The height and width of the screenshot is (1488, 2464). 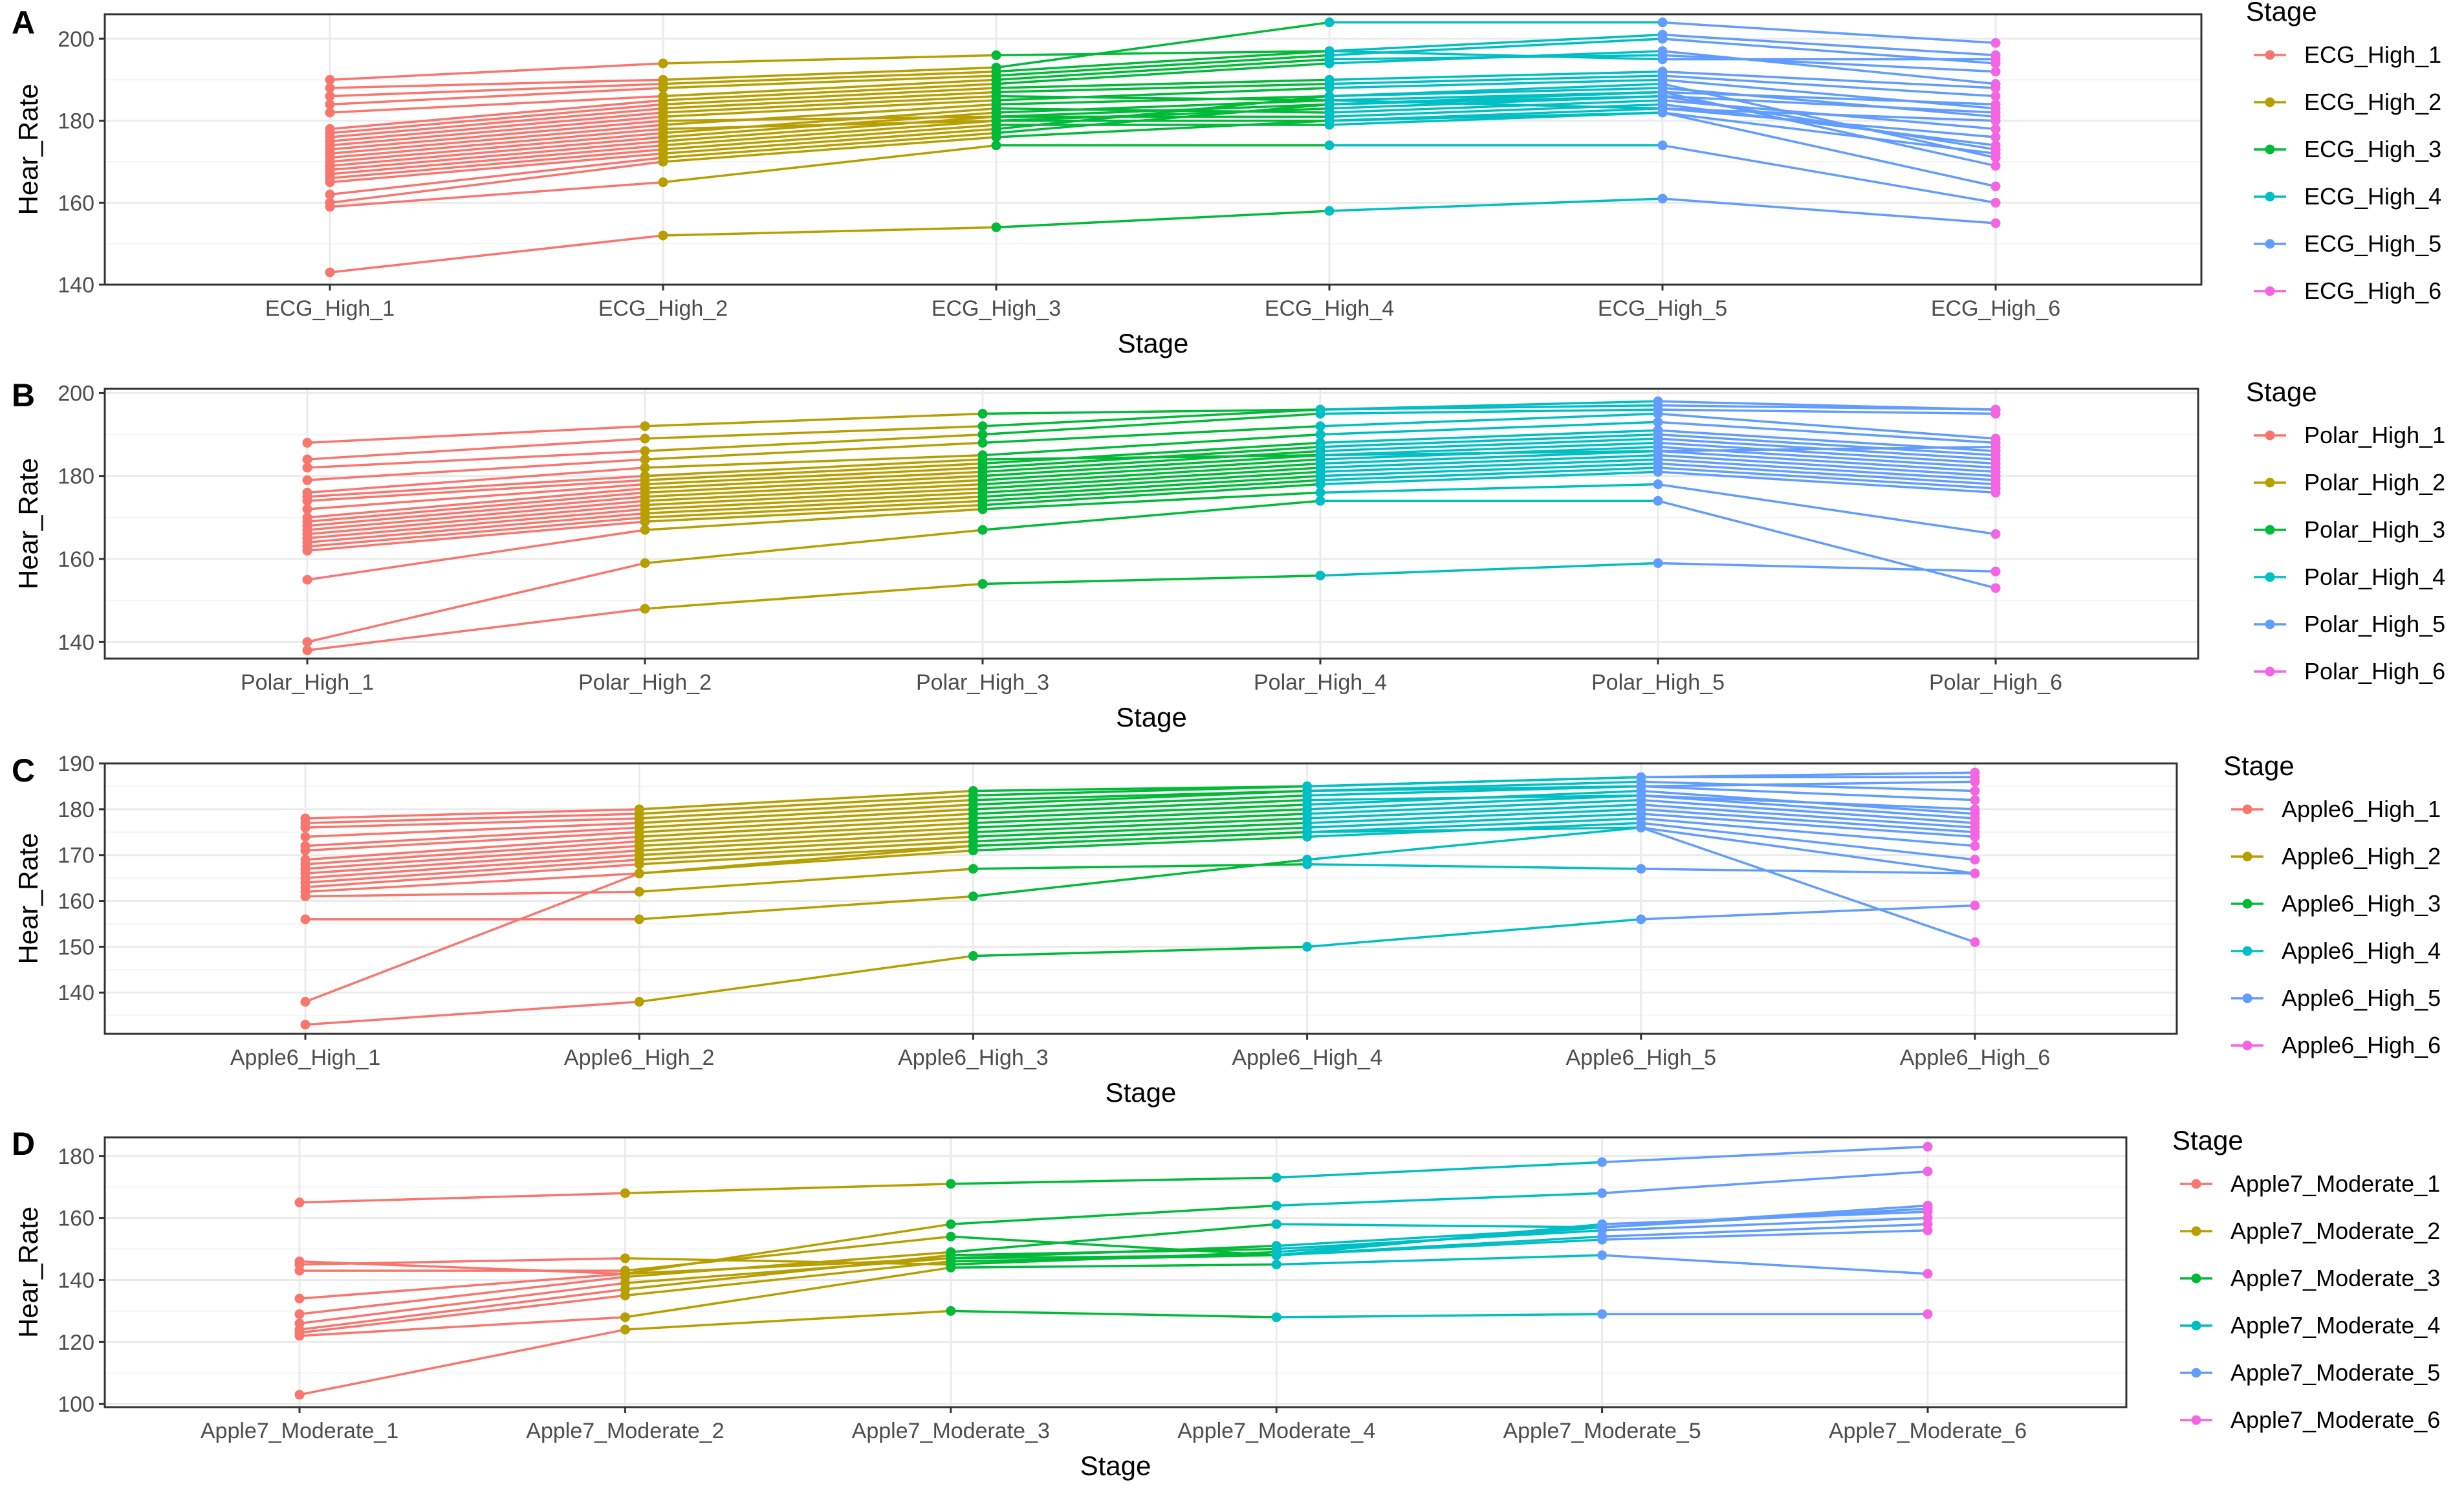 I want to click on legend-item: Apple6_High_5, so click(x=2336, y=998).